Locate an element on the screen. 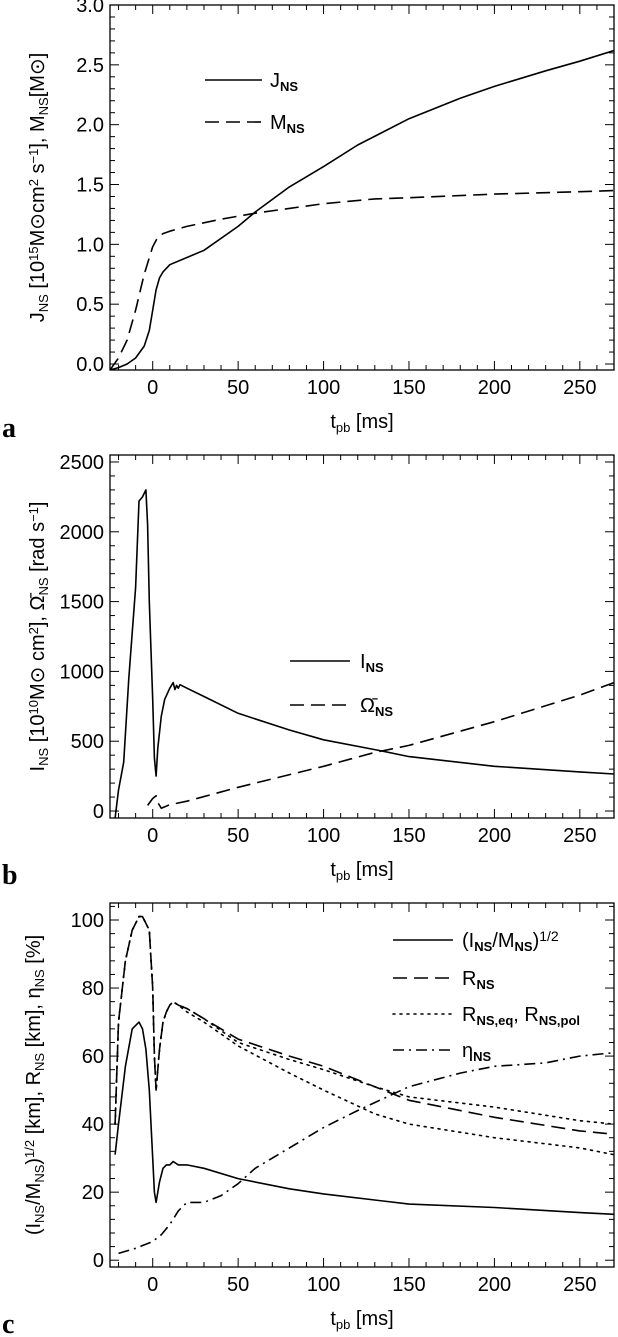 The height and width of the screenshot is (1337, 618). y-axis-label-part: [M⊙] is located at coordinates (38, 75).